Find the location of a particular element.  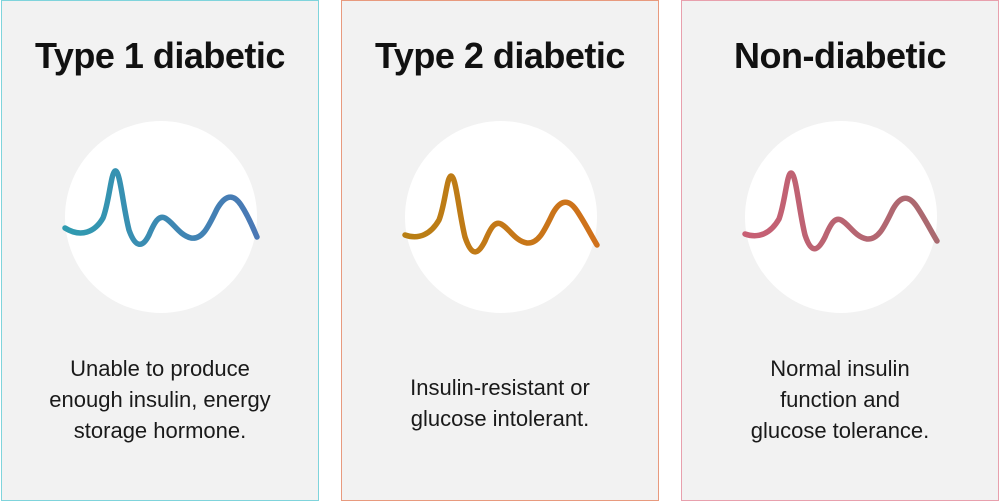

type-1-title: Type 1 diabetic is located at coordinates (160, 55).